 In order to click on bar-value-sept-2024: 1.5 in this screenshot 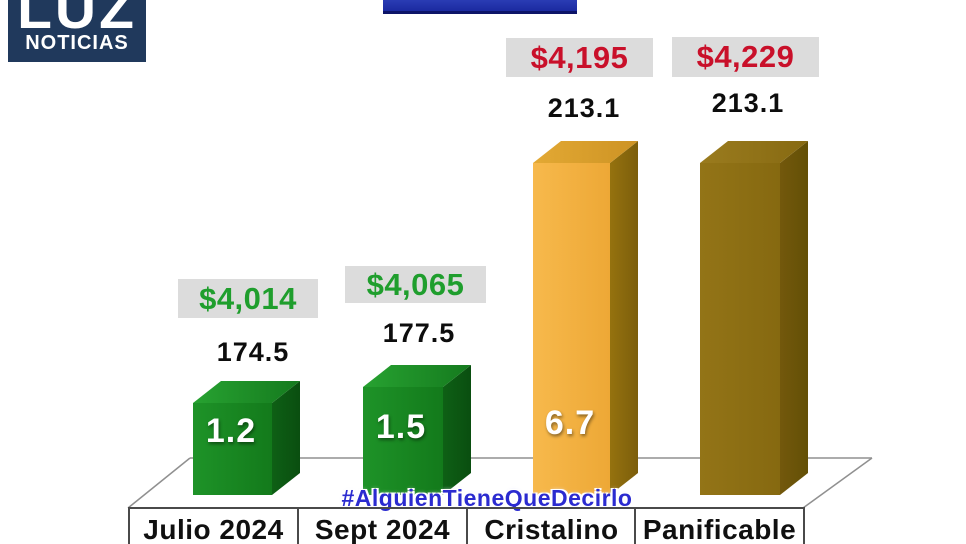, I will do `click(401, 427)`.